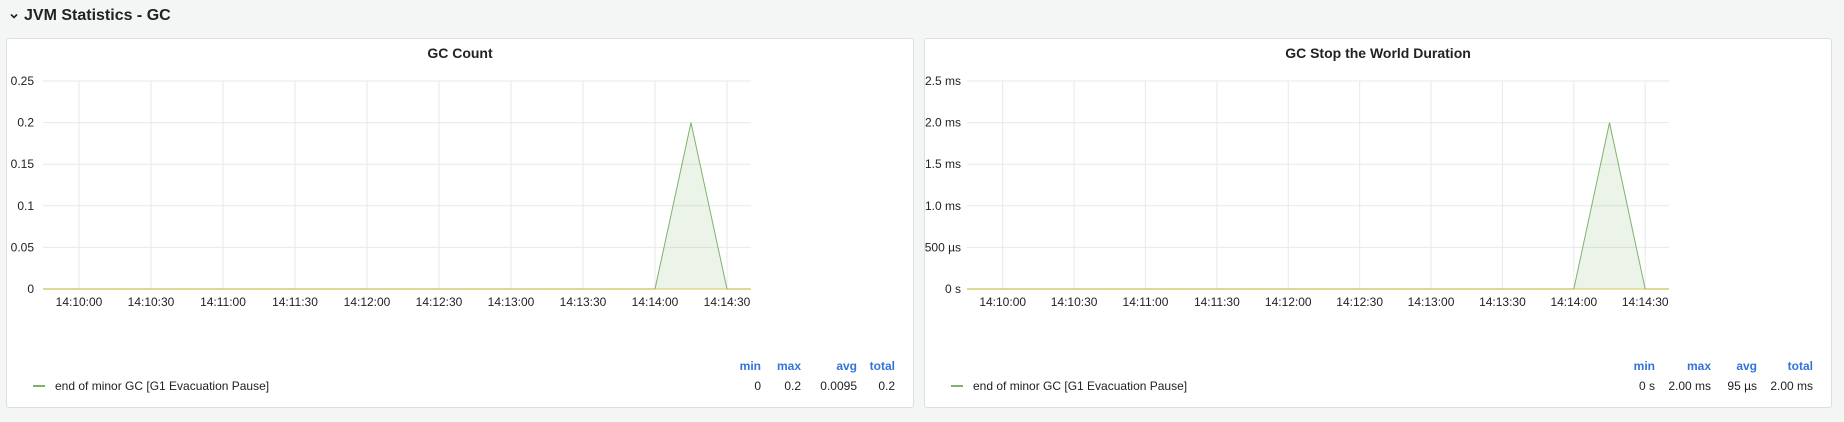  Describe the element at coordinates (792, 386) in the screenshot. I see `legend-value-max: 0.2` at that location.